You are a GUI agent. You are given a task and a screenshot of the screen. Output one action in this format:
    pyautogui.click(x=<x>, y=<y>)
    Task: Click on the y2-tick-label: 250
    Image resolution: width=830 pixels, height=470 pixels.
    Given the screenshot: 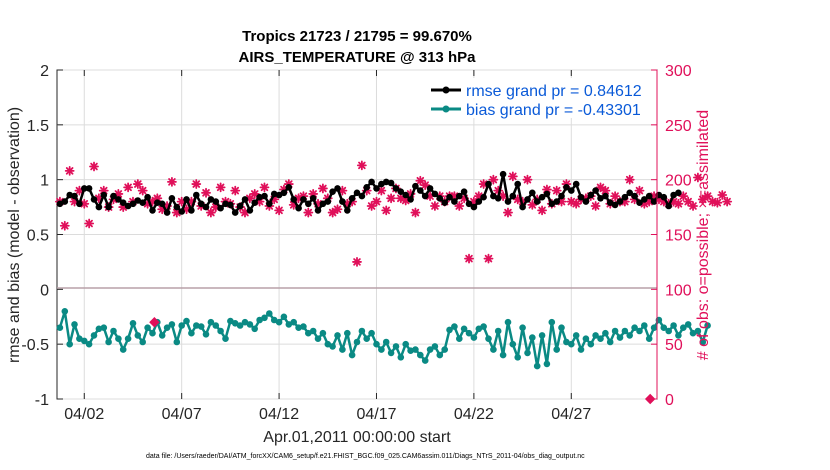 What is the action you would take?
    pyautogui.click(x=678, y=126)
    